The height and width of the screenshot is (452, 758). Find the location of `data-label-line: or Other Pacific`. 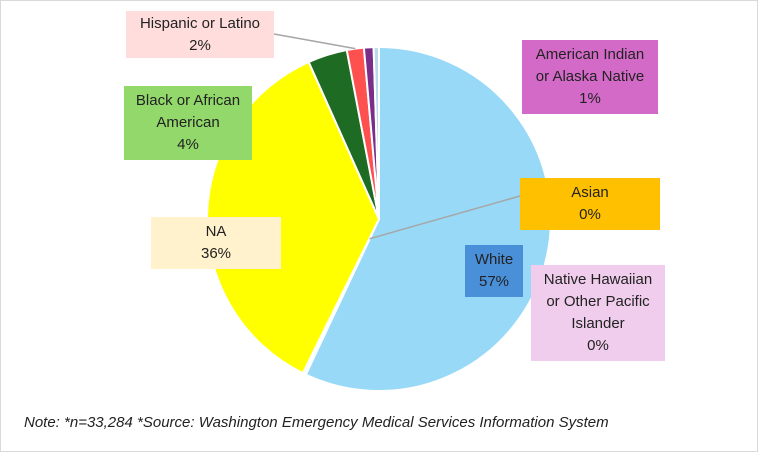

data-label-line: or Other Pacific is located at coordinates (598, 301).